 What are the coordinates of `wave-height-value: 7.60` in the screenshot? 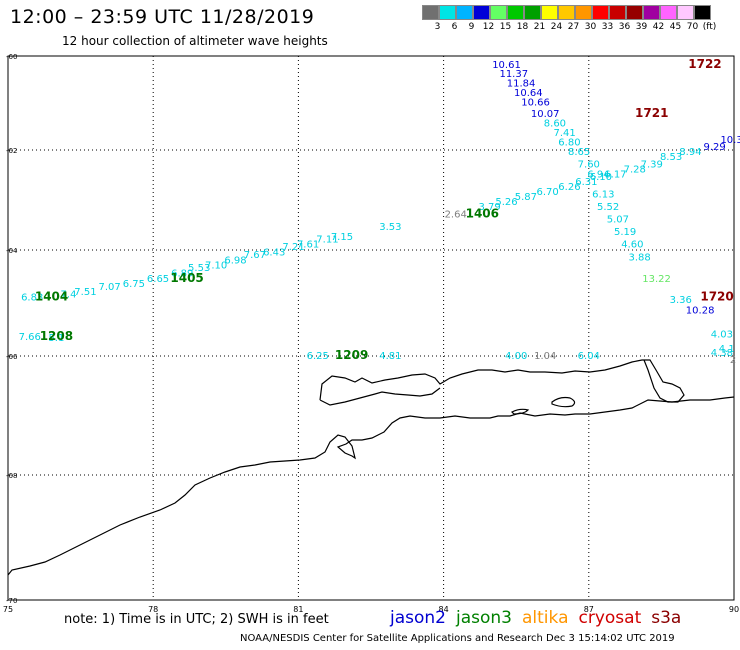 It's located at (589, 165).